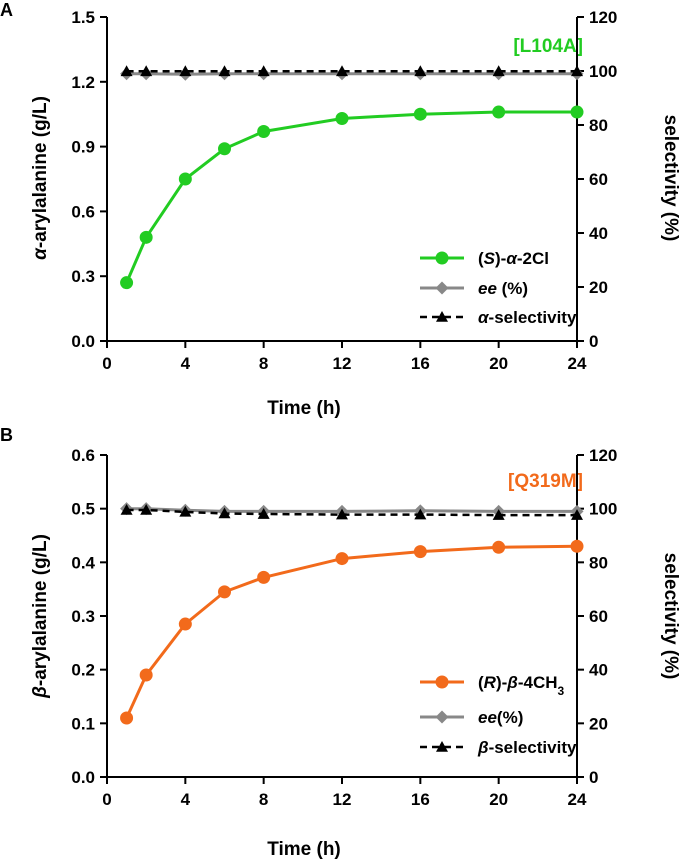  I want to click on x-tick-label-b: 8, so click(263, 799).